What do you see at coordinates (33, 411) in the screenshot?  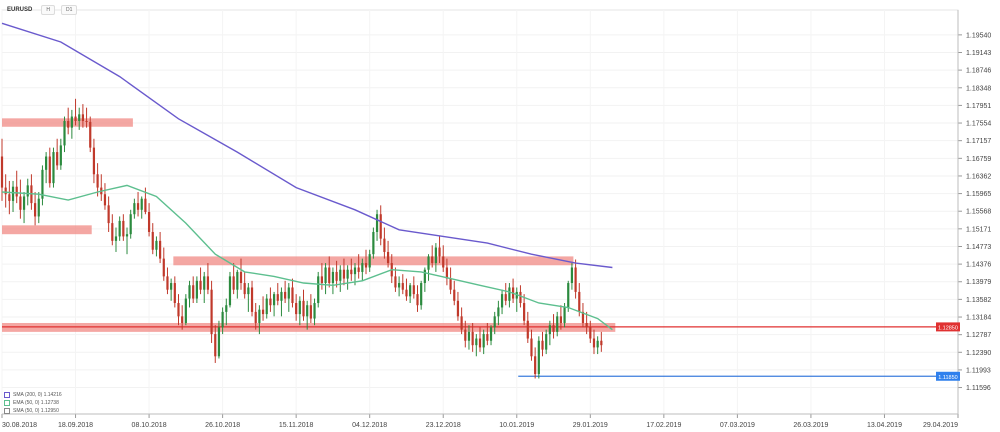 I see `legend-item: SMA (50, 0) 1.12950` at bounding box center [33, 411].